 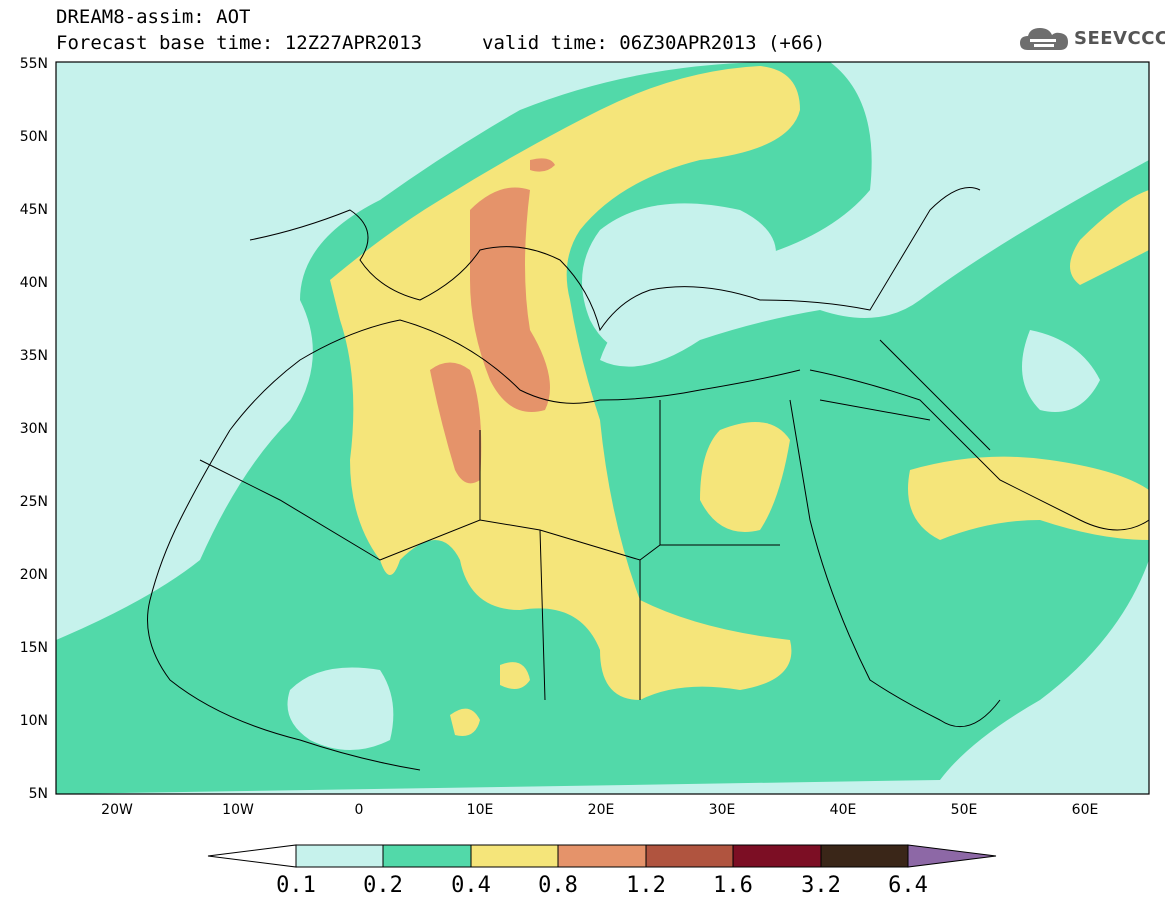 What do you see at coordinates (908, 885) in the screenshot?
I see `colorbar-level-label: 6.4` at bounding box center [908, 885].